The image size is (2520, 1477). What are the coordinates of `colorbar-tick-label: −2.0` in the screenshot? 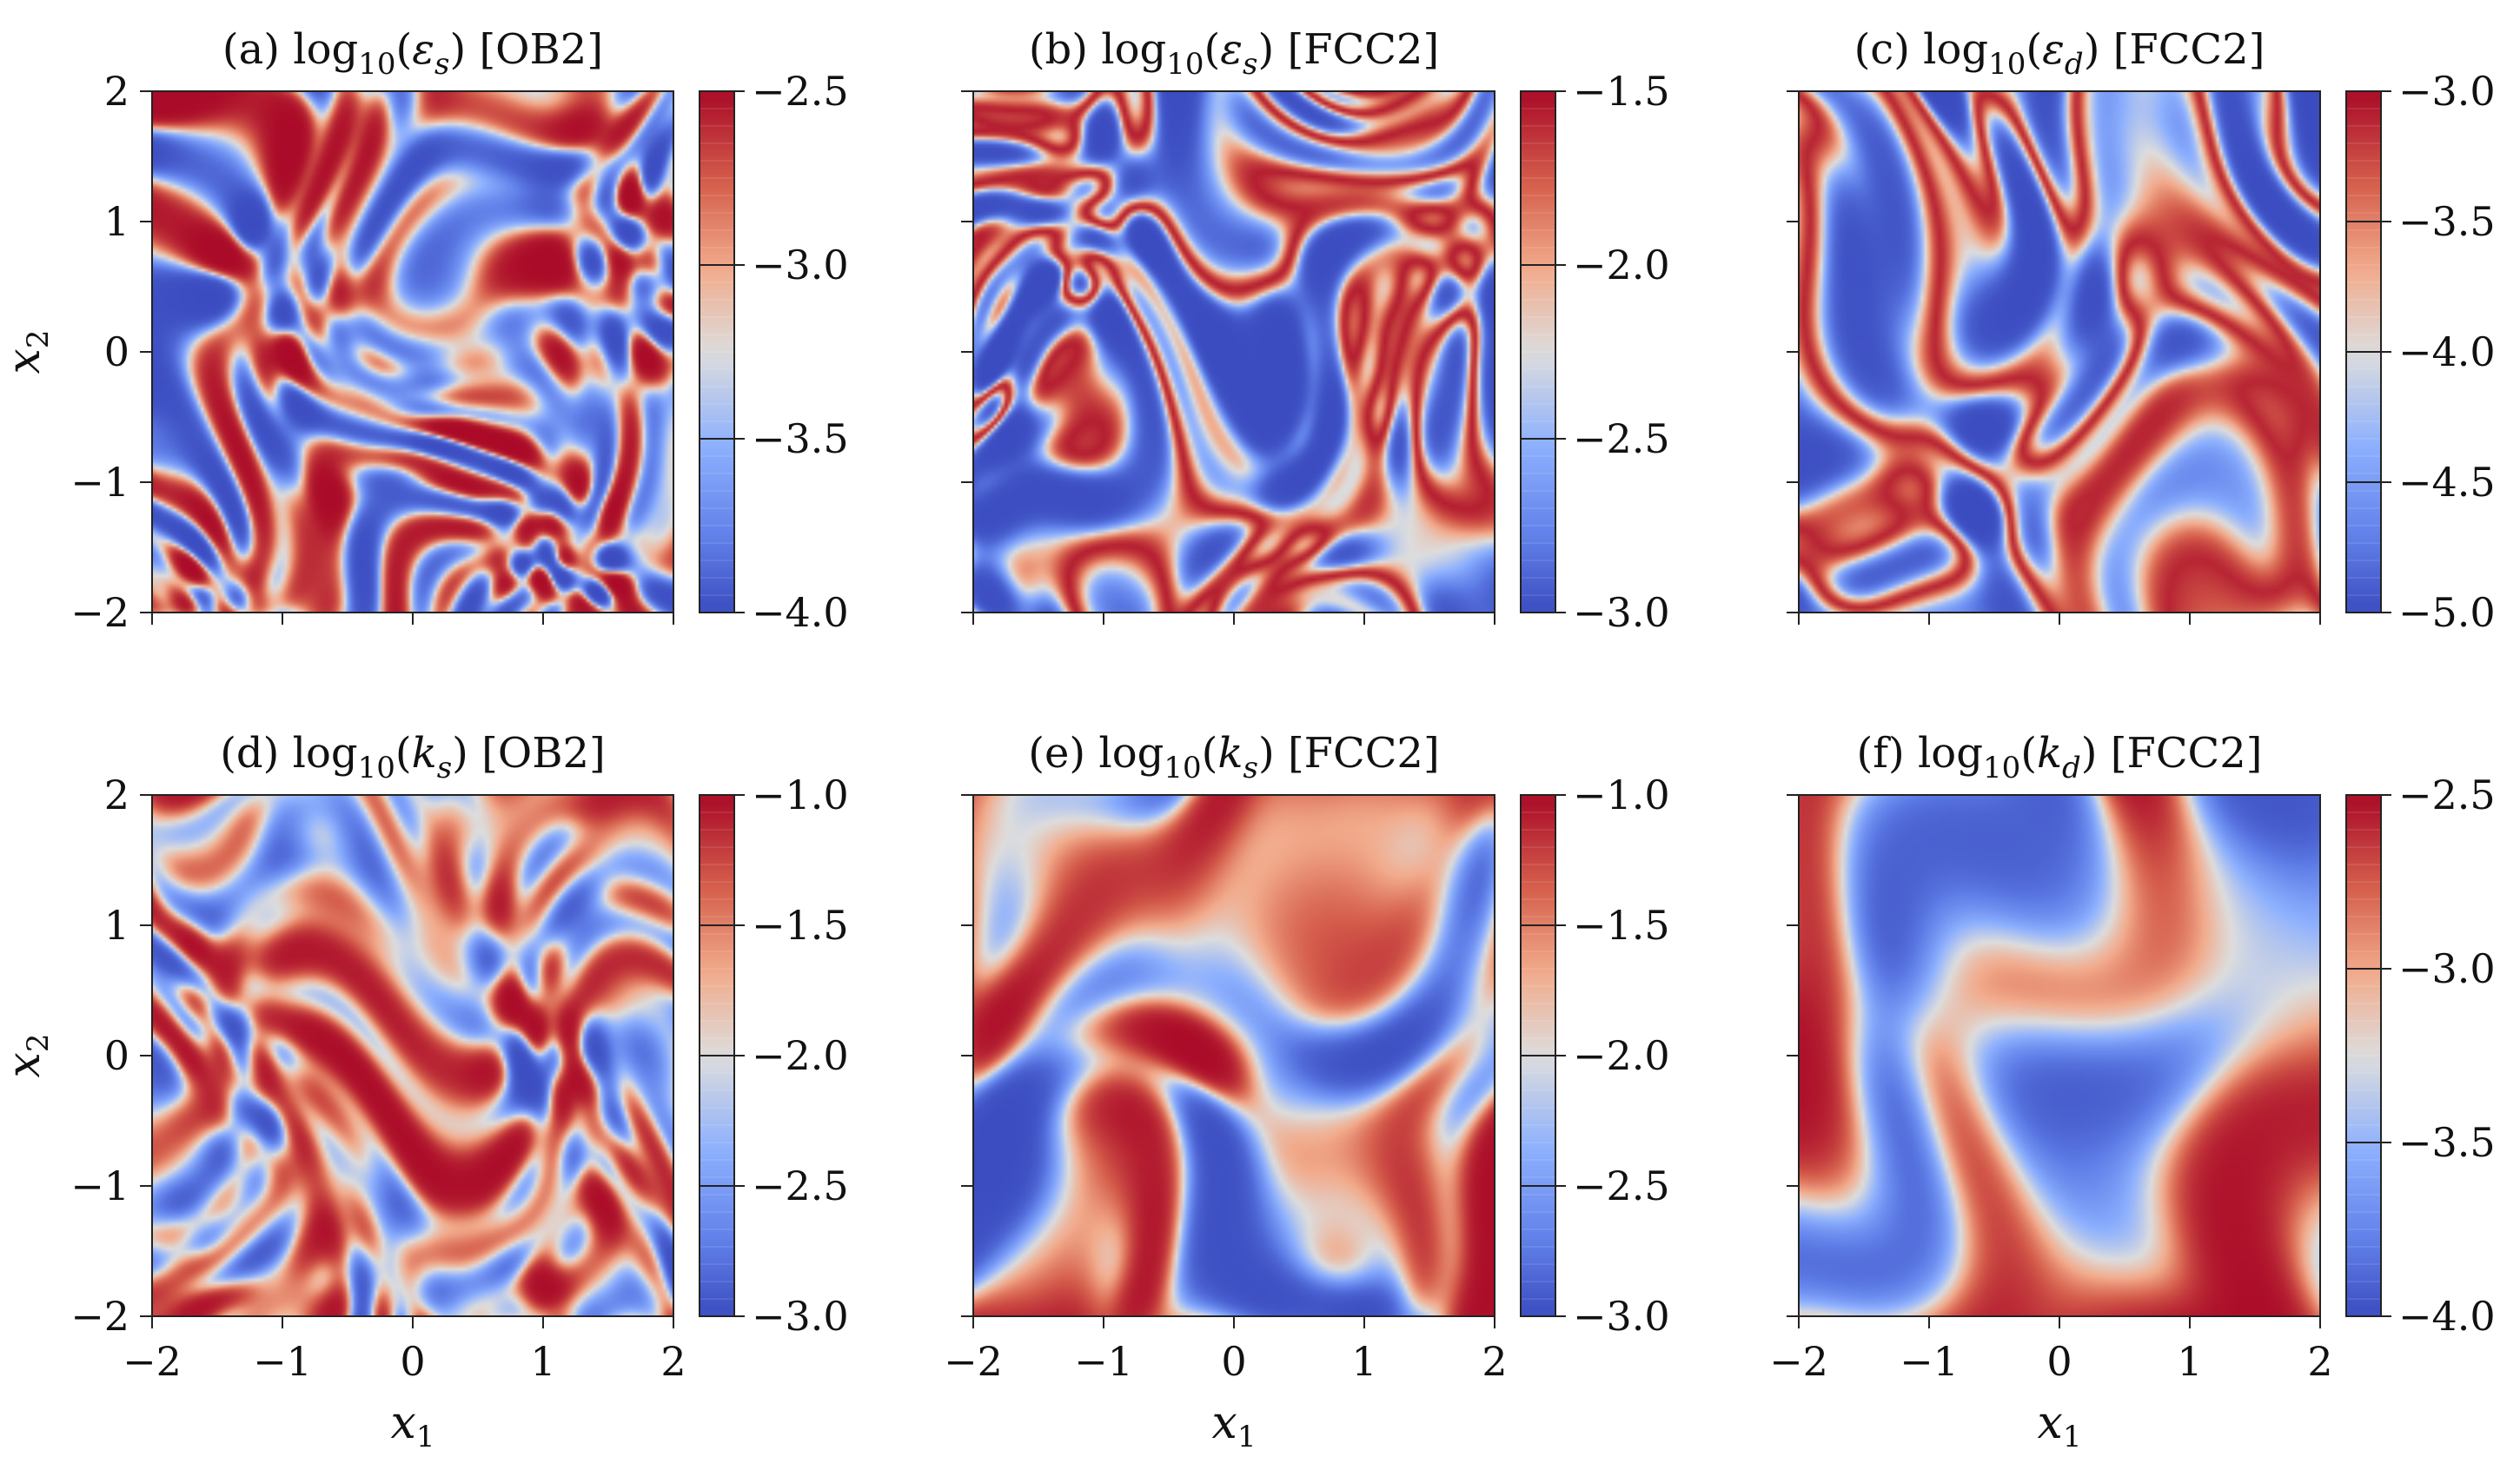 It's located at (1621, 265).